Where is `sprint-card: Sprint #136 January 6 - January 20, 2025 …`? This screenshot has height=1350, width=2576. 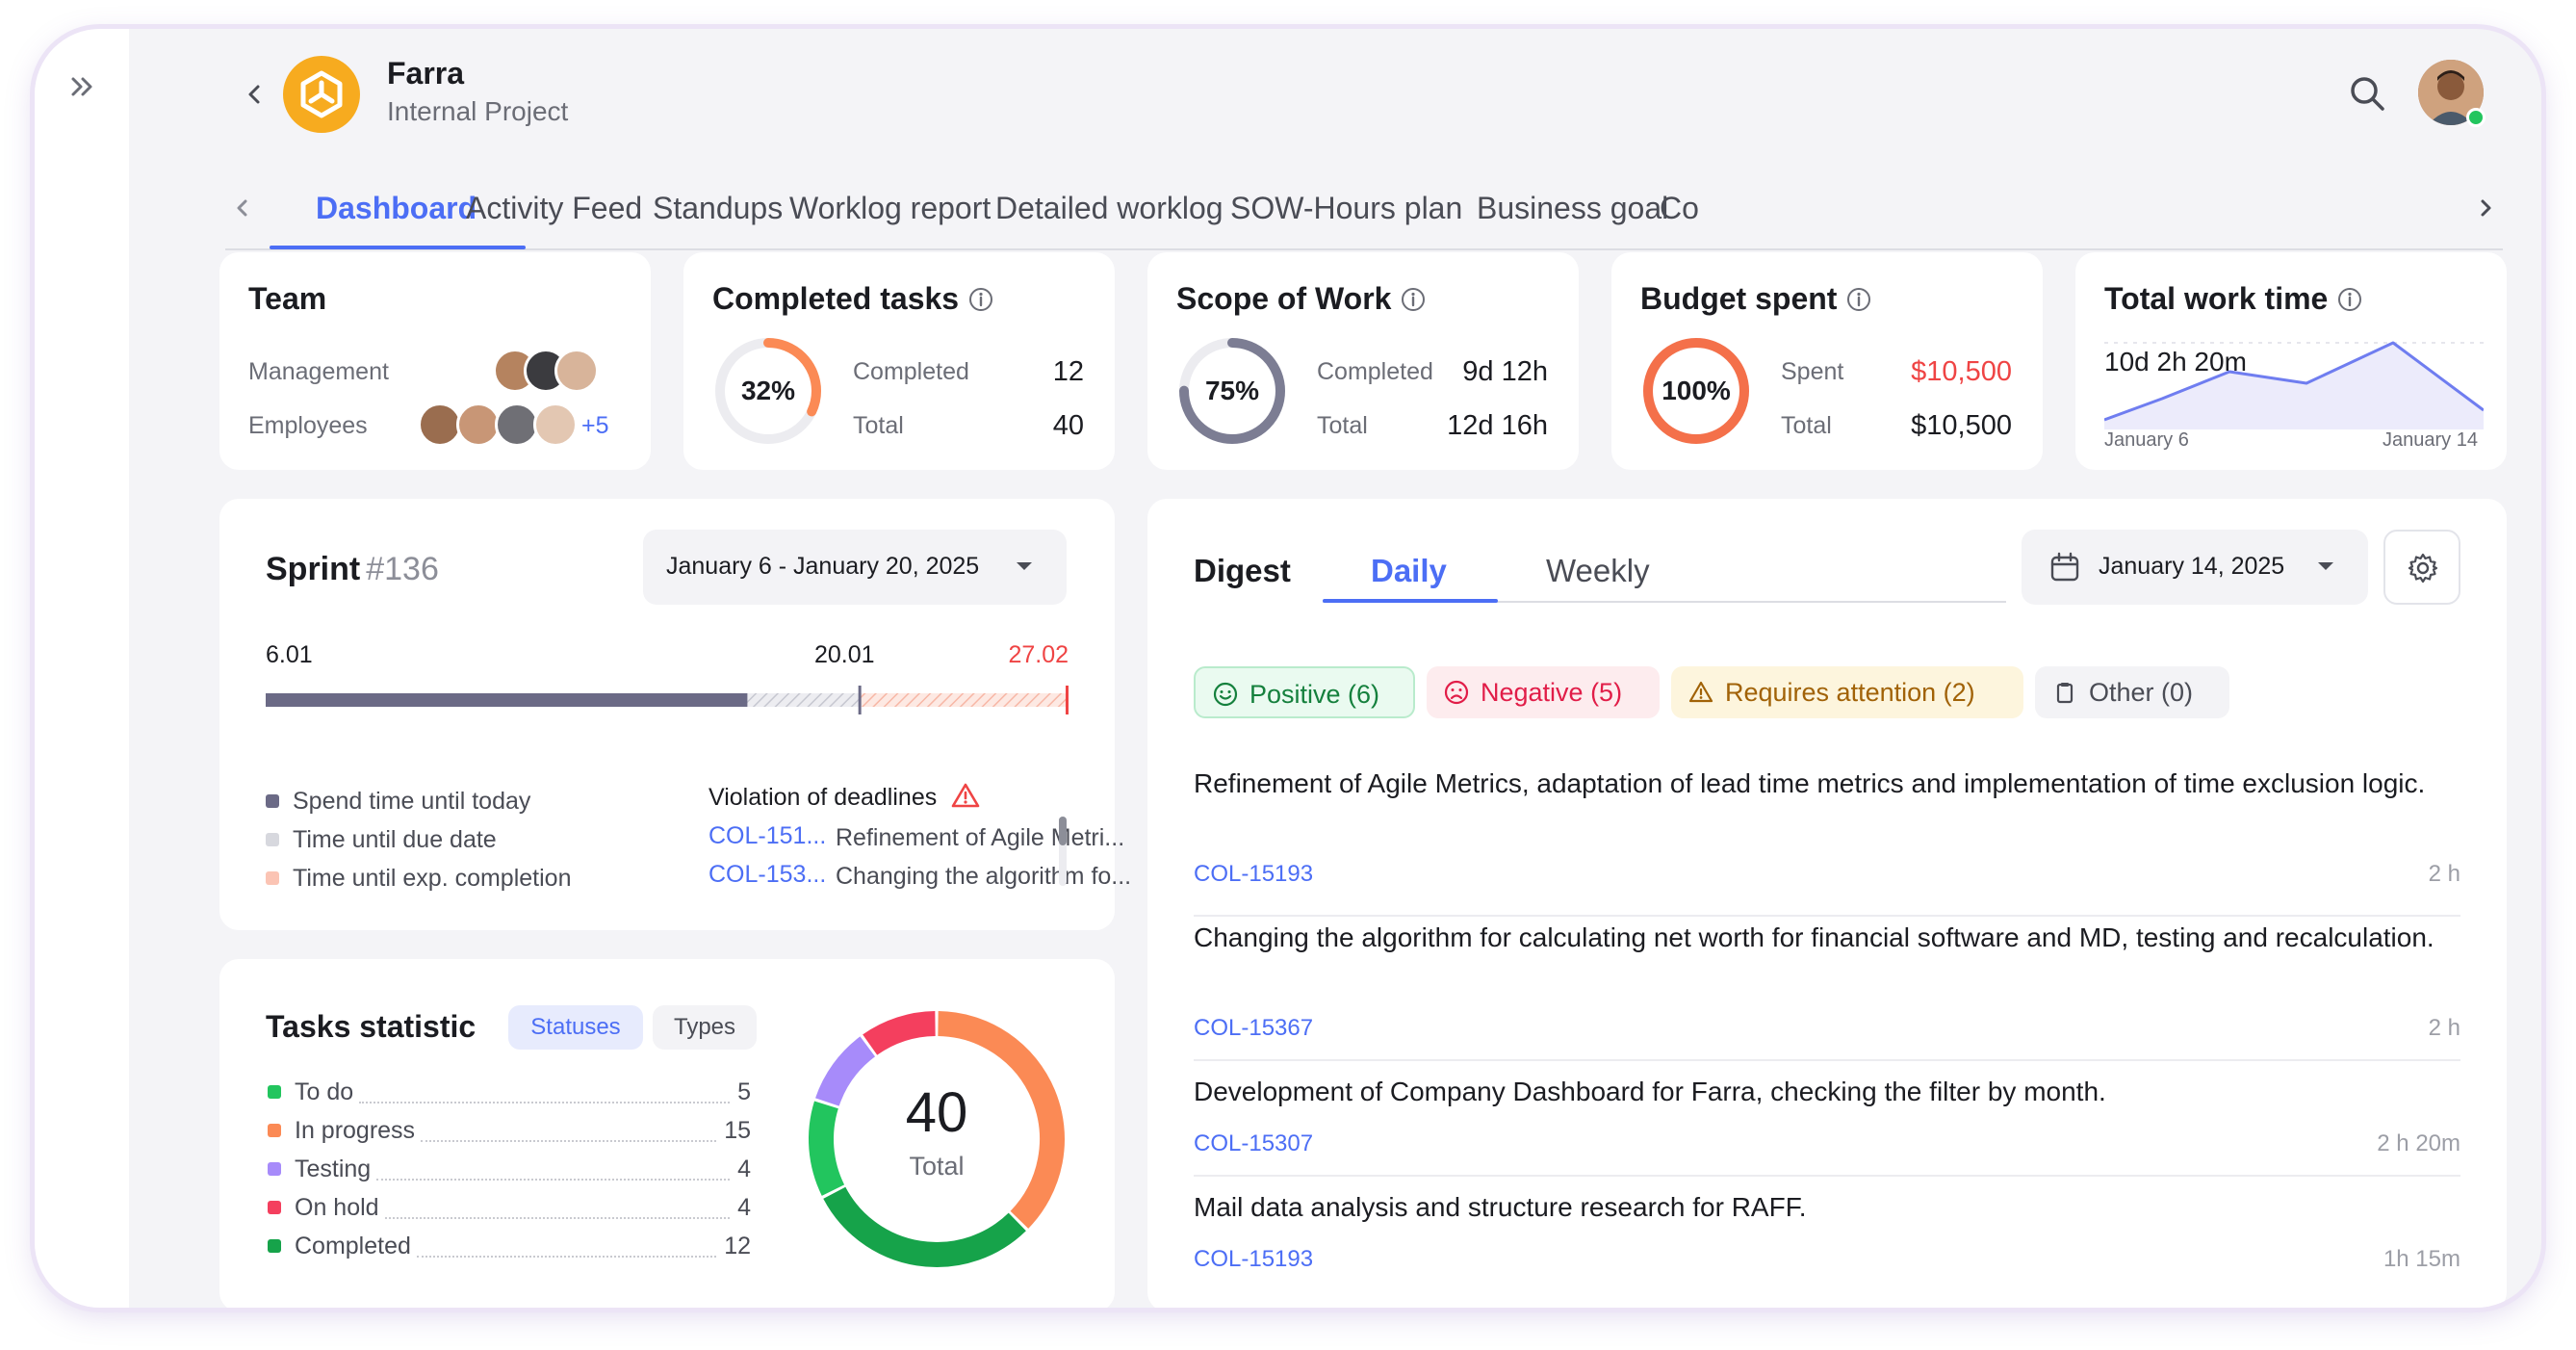 sprint-card: Sprint #136 January 6 - January 20, 2025 … is located at coordinates (675, 715).